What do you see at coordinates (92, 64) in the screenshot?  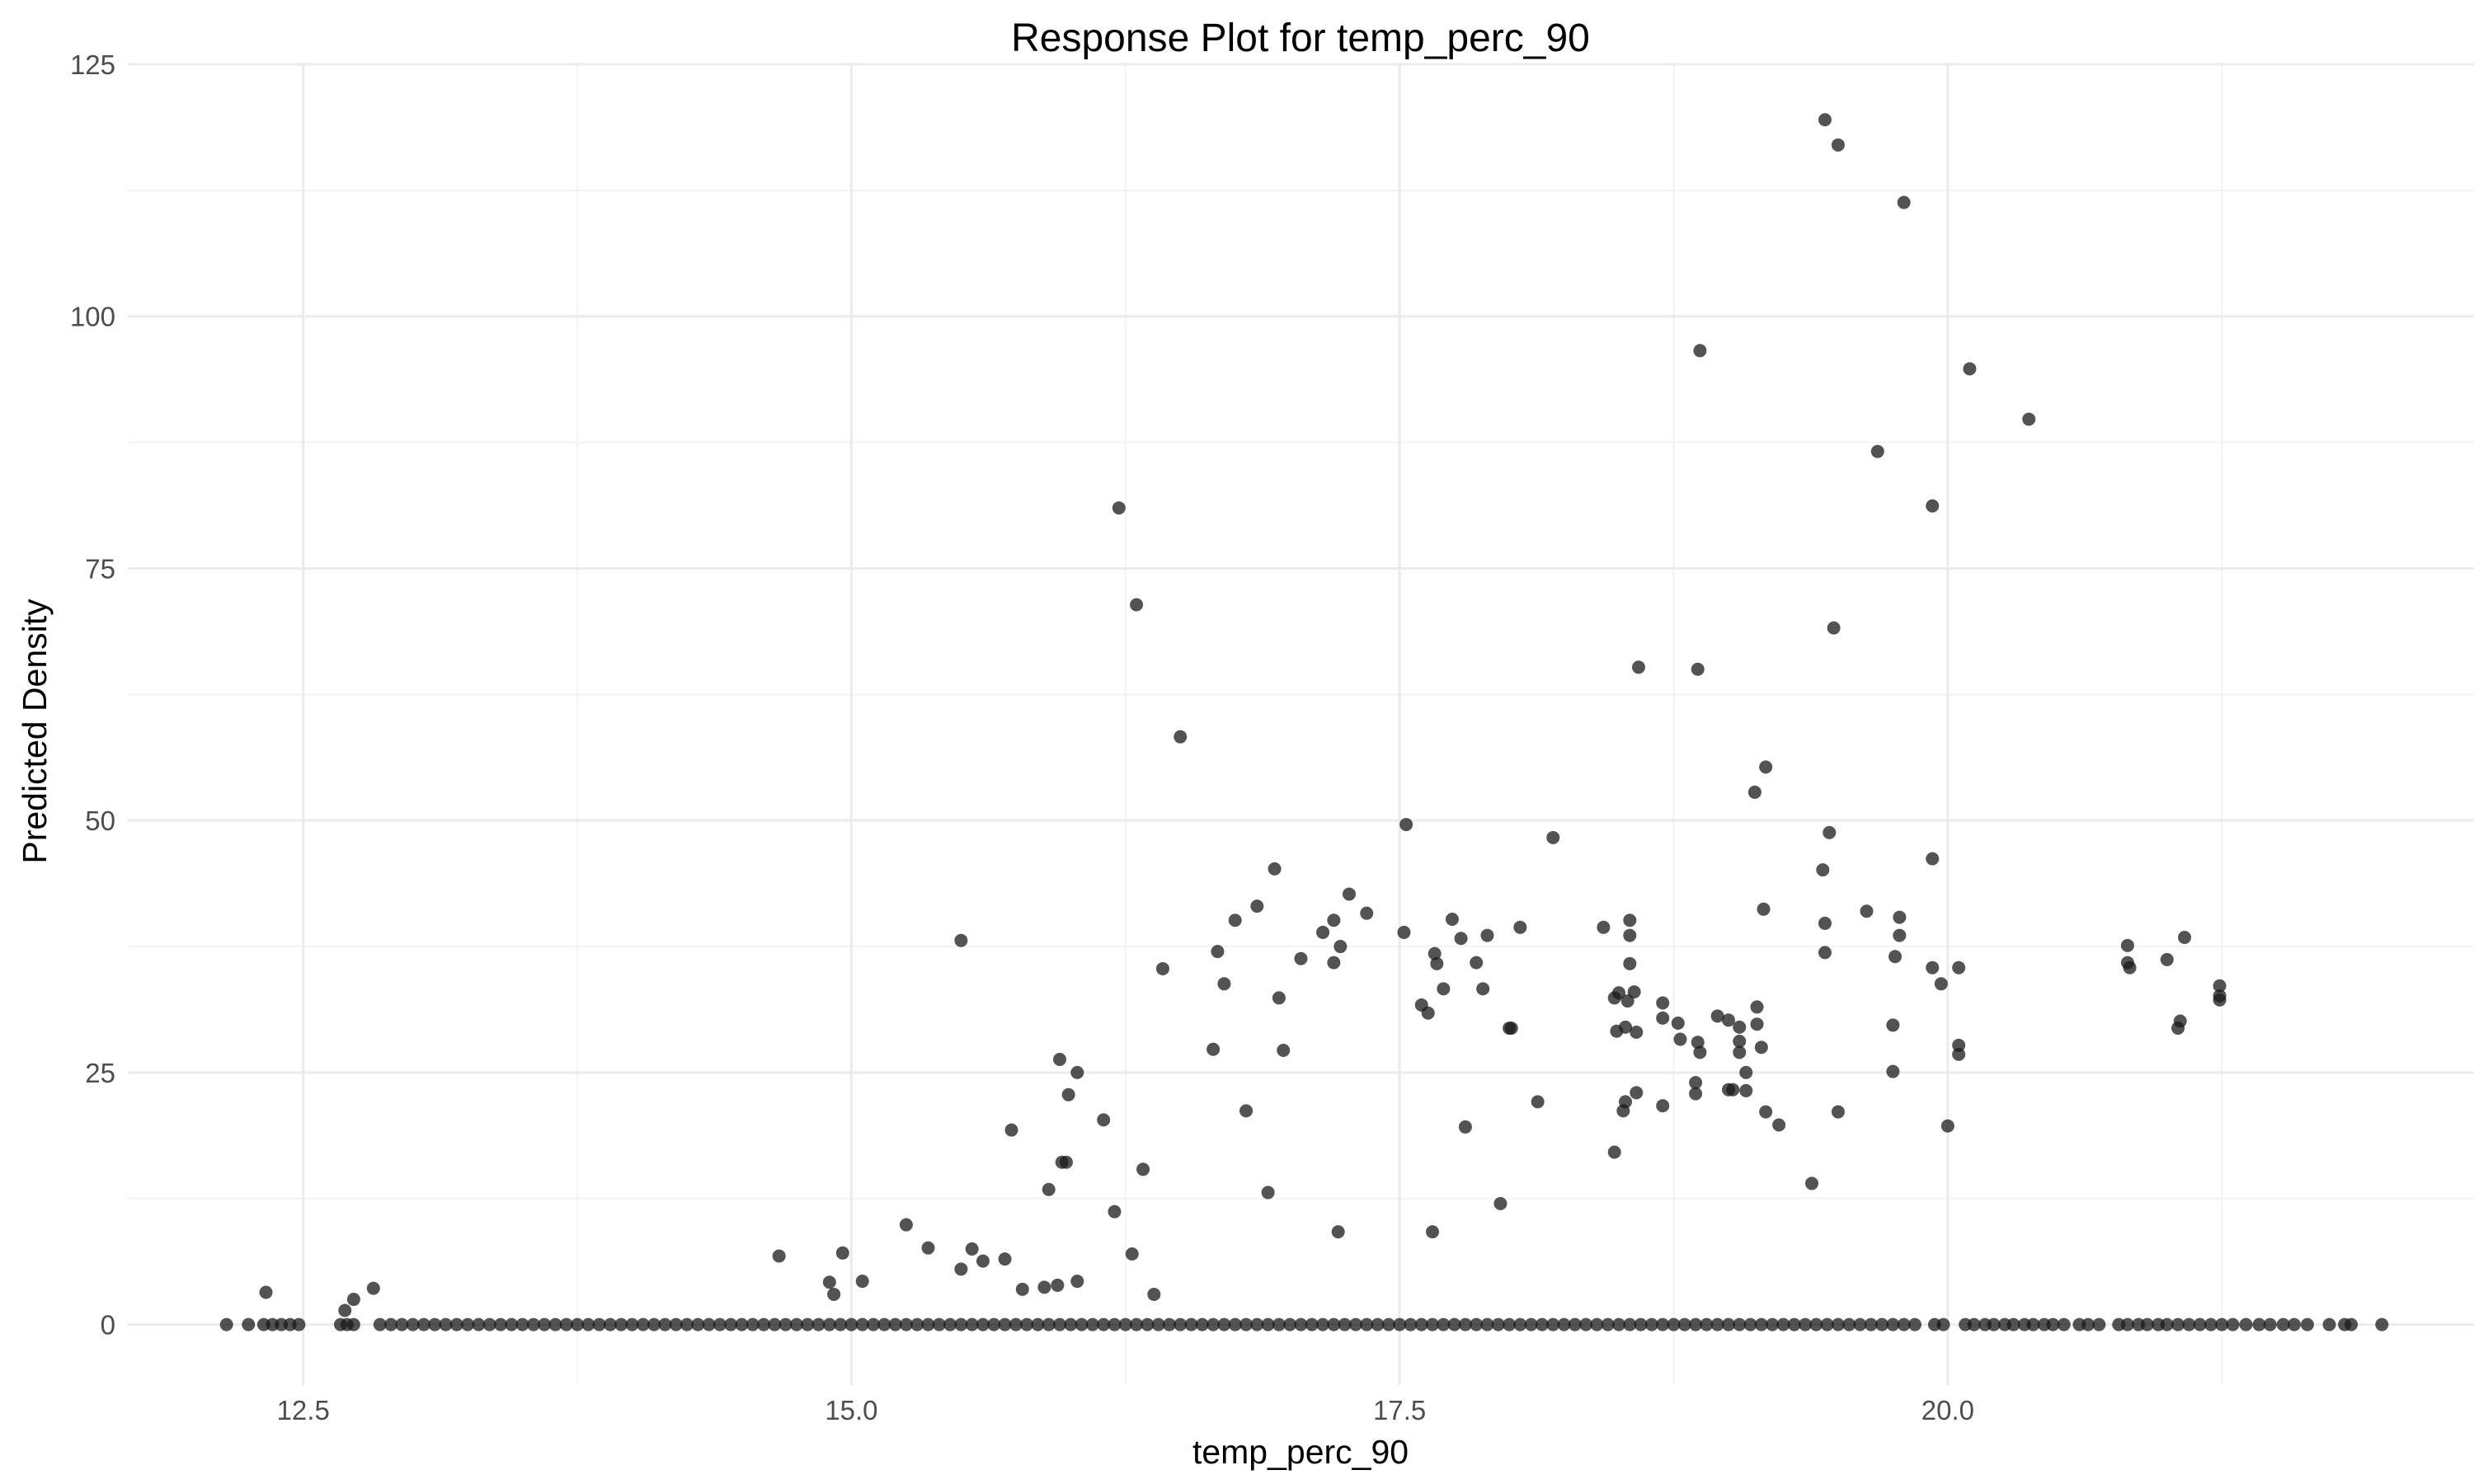 I see `y-tick-label: 125` at bounding box center [92, 64].